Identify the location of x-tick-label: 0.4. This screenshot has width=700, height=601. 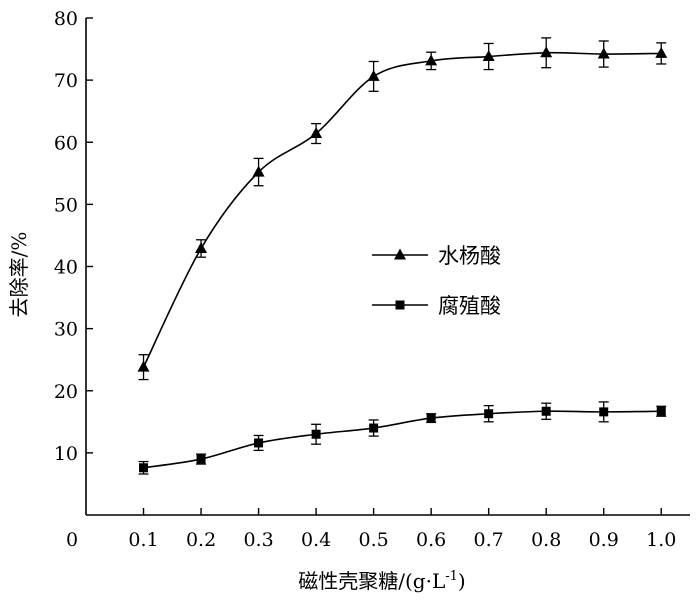
(316, 540).